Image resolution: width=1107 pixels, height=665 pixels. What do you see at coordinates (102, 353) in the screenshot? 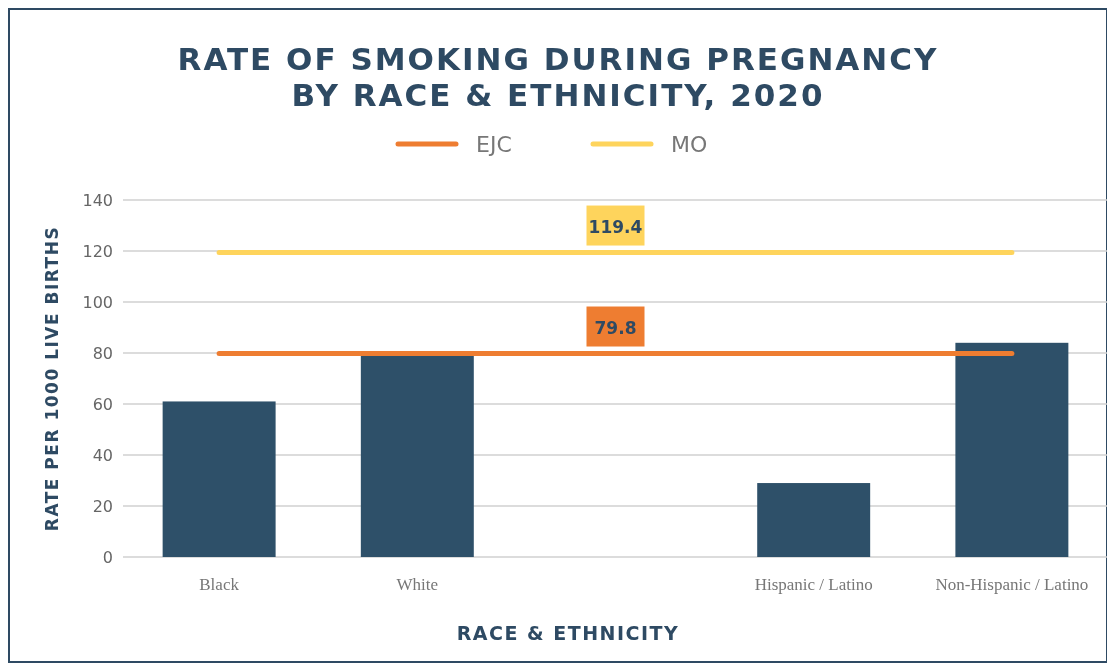
I see `y-tick-label: 80` at bounding box center [102, 353].